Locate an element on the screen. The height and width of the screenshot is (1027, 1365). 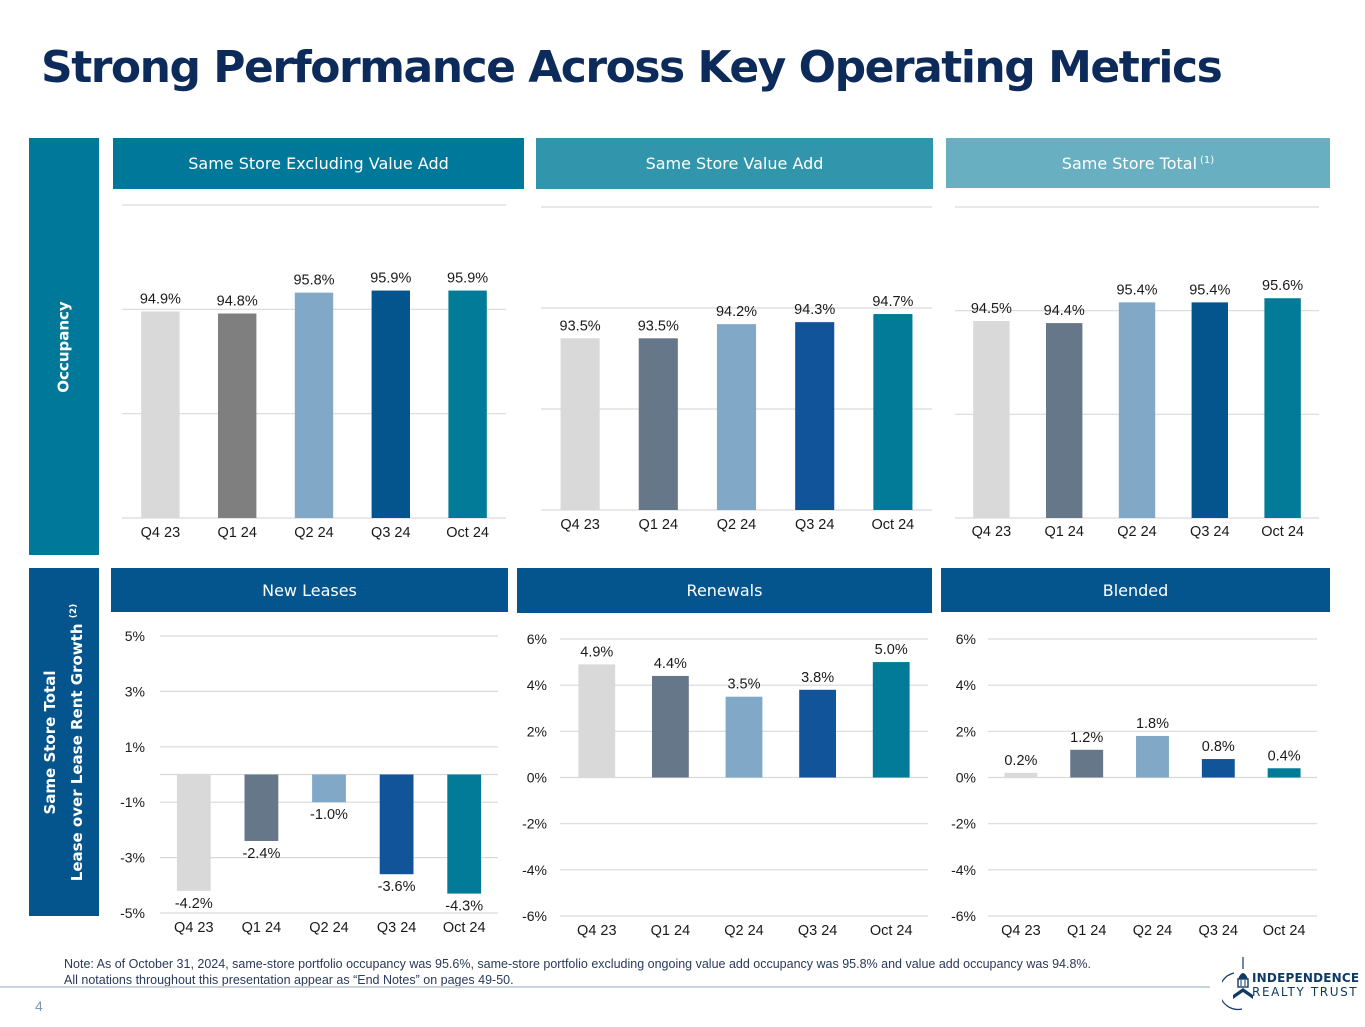
x-tick-label: Q3 24 is located at coordinates (818, 931).